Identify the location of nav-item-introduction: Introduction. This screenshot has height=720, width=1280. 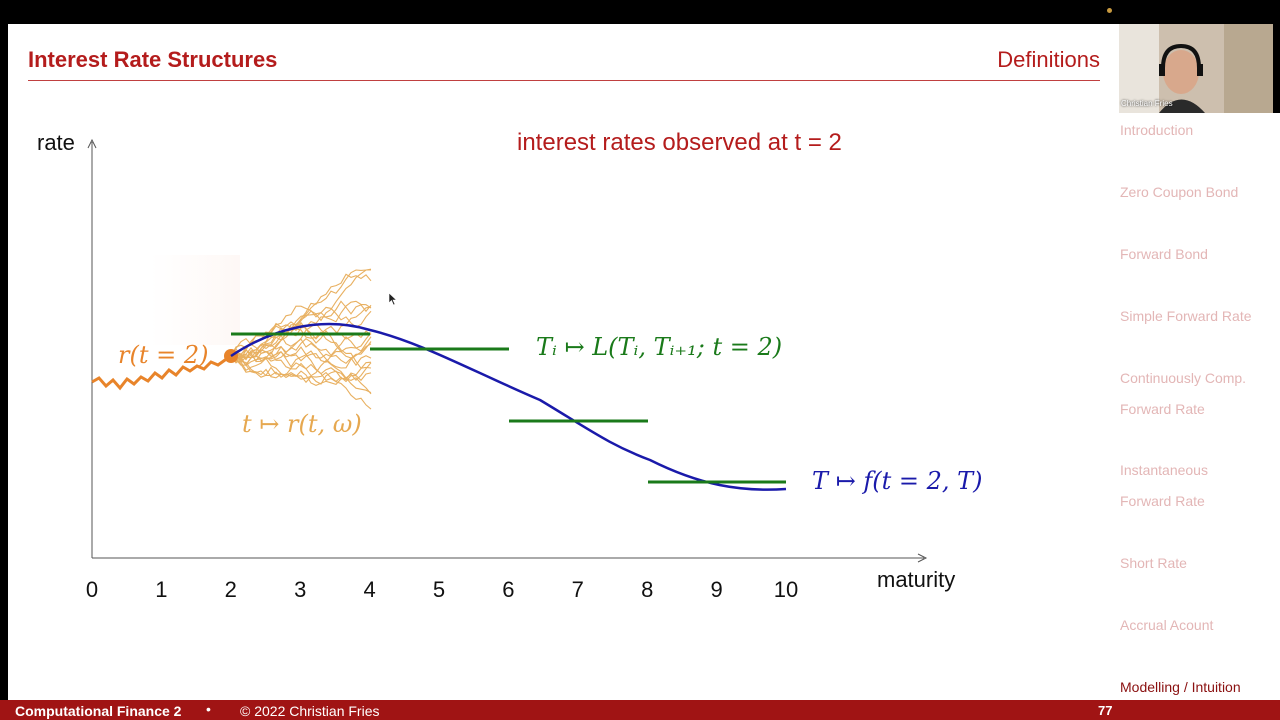
(1157, 130).